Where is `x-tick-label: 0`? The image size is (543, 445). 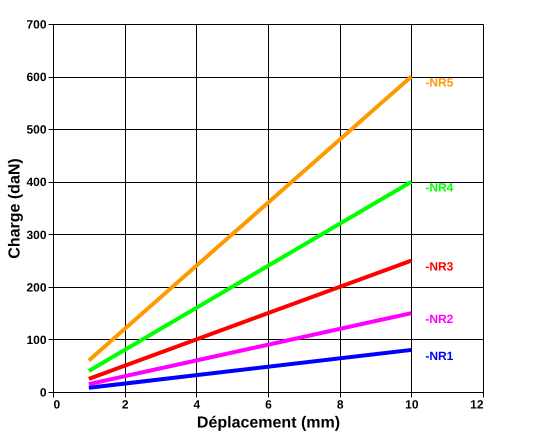
x-tick-label: 0 is located at coordinates (57, 405).